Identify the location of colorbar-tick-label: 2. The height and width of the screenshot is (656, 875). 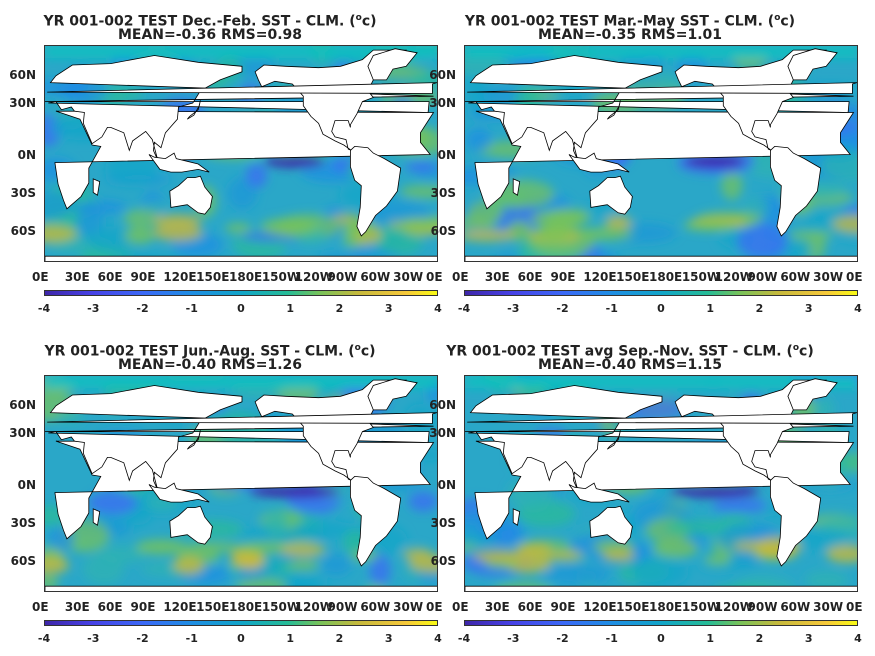
(339, 308).